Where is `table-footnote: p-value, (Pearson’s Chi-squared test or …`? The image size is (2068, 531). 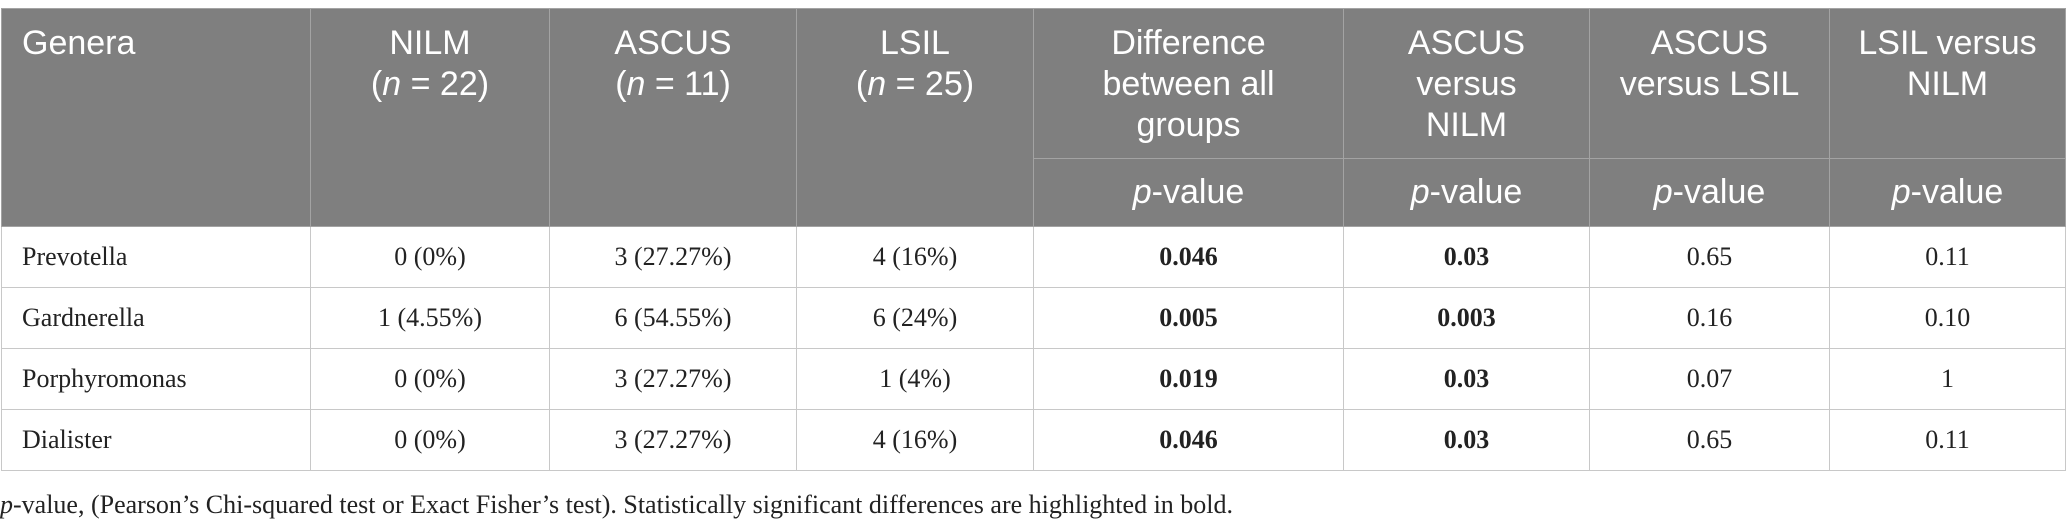 table-footnote: p-value, (Pearson’s Chi-squared test or … is located at coordinates (617, 504).